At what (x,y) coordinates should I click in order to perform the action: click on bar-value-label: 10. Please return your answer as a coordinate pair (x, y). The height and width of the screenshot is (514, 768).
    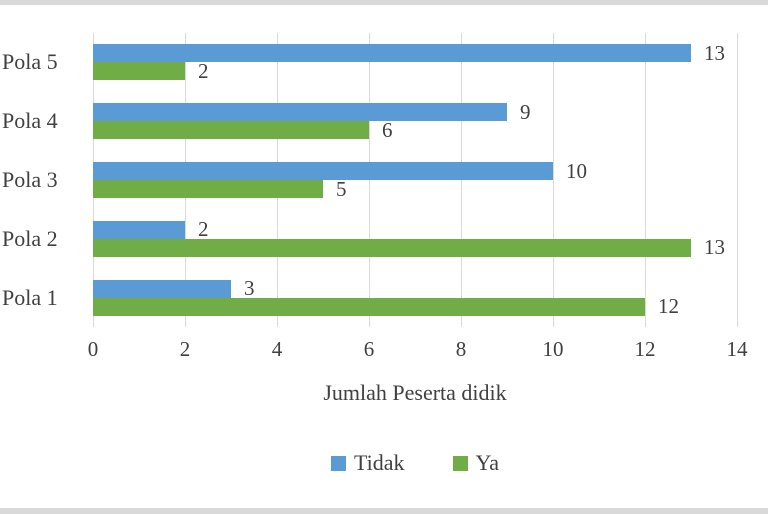
    Looking at the image, I should click on (576, 170).